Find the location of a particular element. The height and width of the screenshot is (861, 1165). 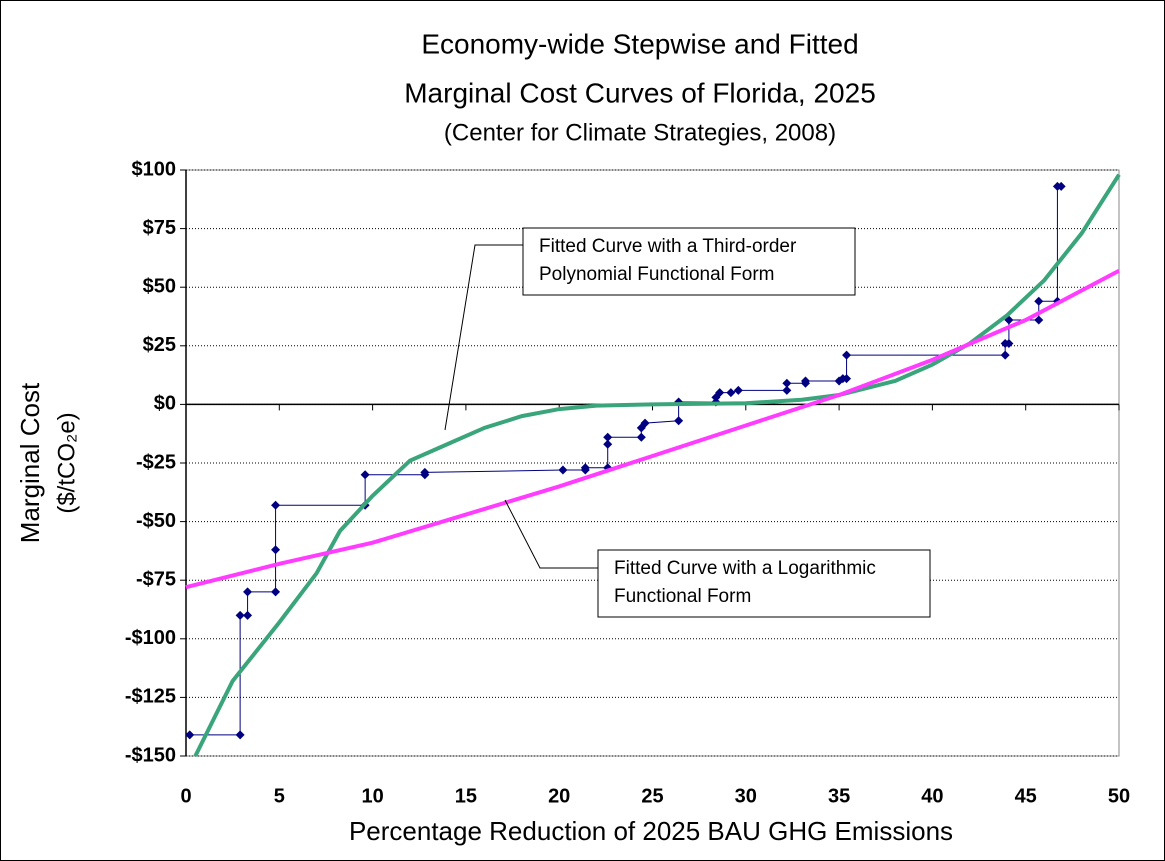

annotation-text: Functional Form is located at coordinates (682, 596).